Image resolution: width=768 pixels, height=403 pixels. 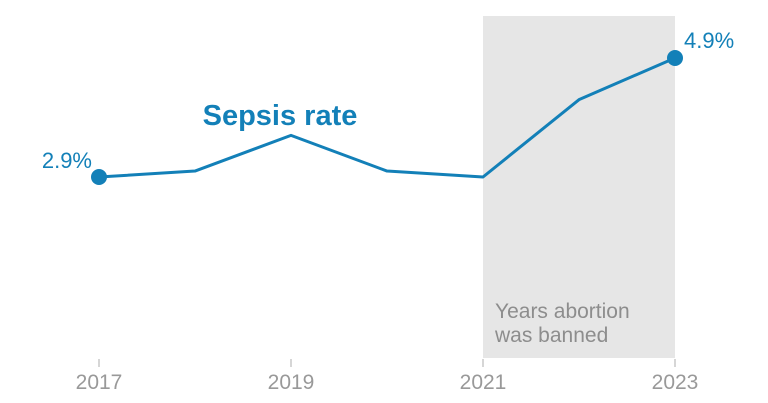 What do you see at coordinates (280, 116) in the screenshot?
I see `chart-title: Sepsis rate` at bounding box center [280, 116].